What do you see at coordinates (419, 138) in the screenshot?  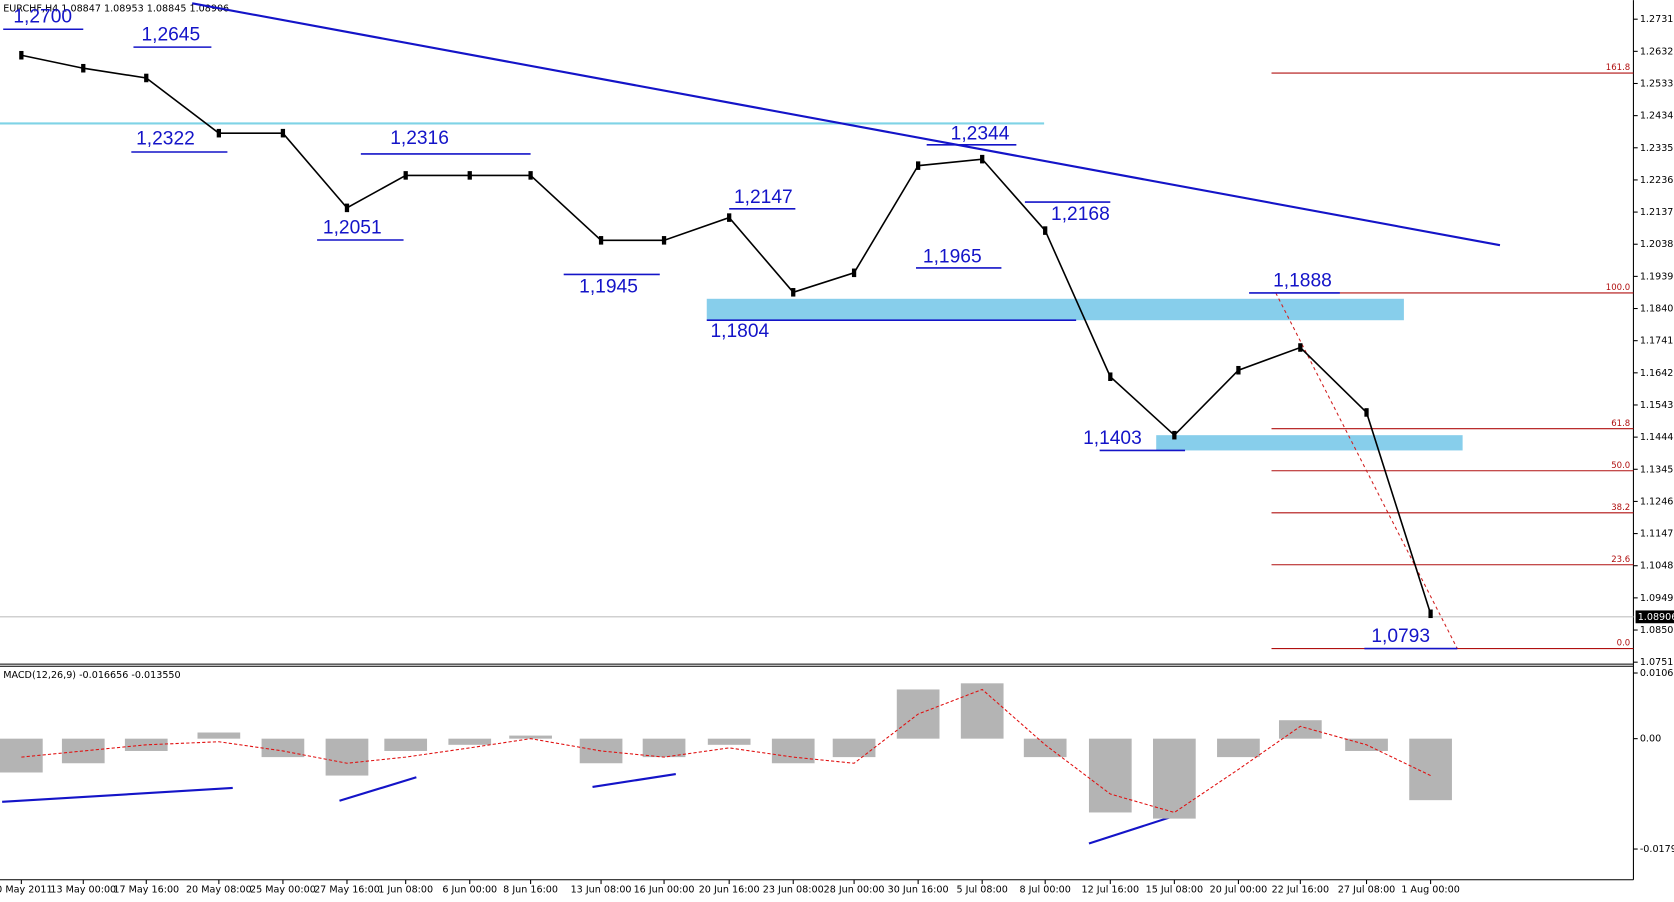 I see `level-label: 1,2316` at bounding box center [419, 138].